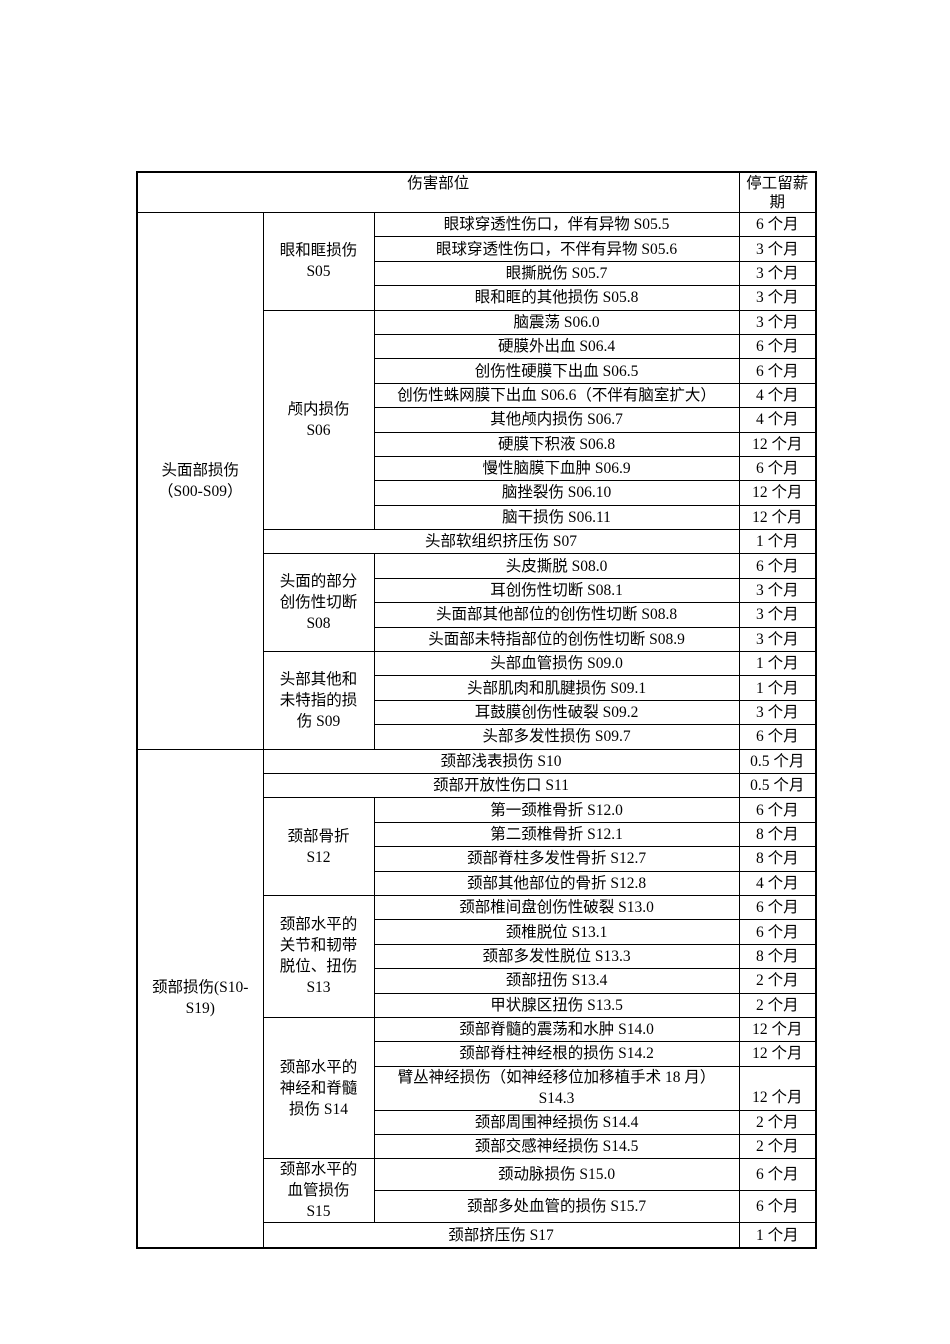 The width and height of the screenshot is (950, 1344). What do you see at coordinates (556, 249) in the screenshot?
I see `injury-cell: 眼球穿透性伤口，不伴有异物 S05.6` at bounding box center [556, 249].